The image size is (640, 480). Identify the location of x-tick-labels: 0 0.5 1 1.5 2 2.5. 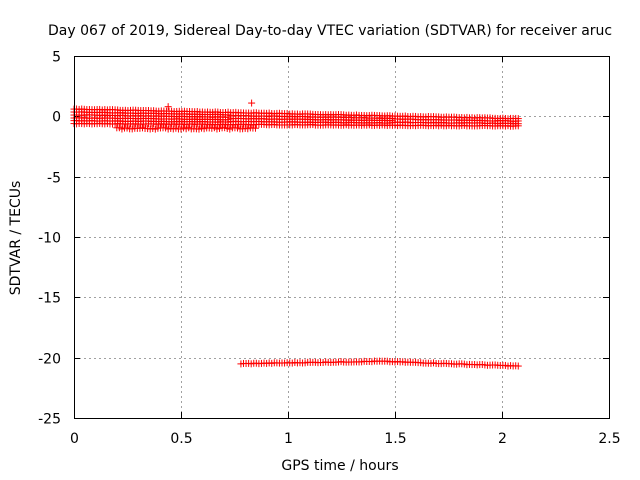
(345, 439).